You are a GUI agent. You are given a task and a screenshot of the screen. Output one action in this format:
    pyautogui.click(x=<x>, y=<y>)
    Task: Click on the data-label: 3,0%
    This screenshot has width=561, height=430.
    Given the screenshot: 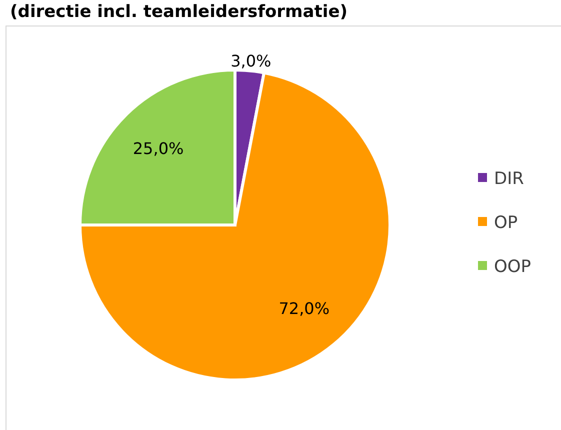 What is the action you would take?
    pyautogui.click(x=251, y=60)
    